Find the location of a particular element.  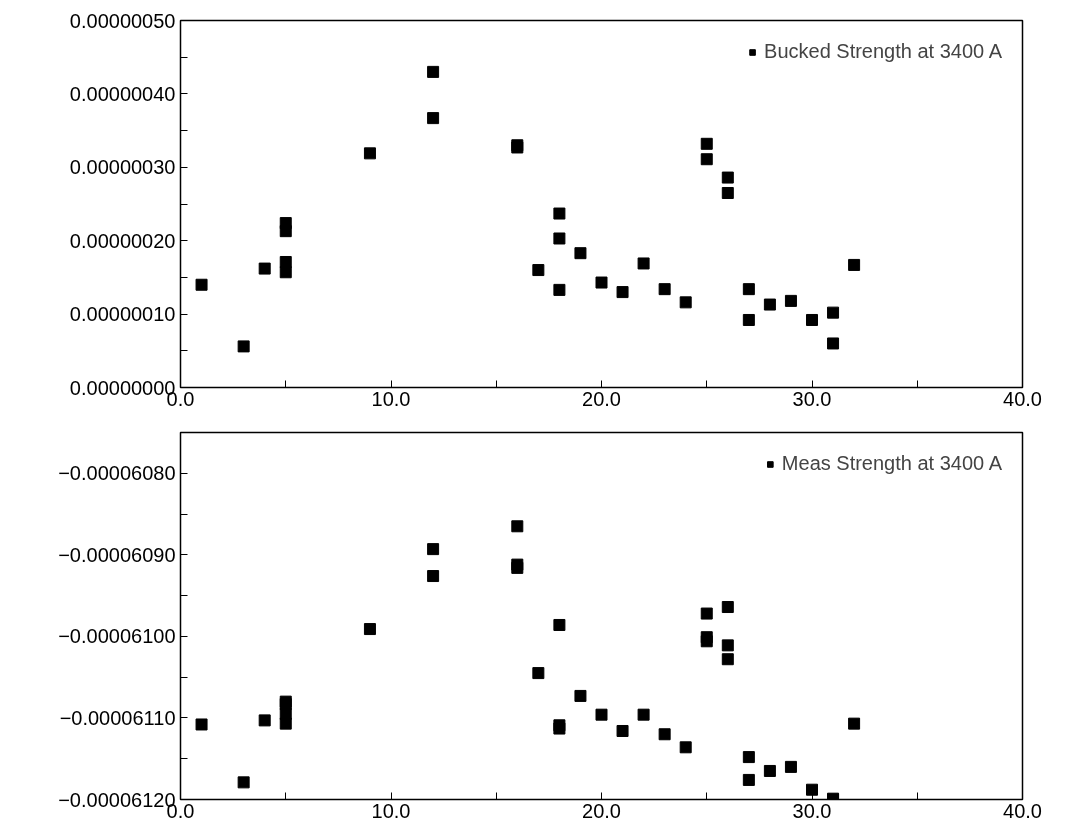

legend-label: Meas Strength at 3400 A is located at coordinates (891, 463).